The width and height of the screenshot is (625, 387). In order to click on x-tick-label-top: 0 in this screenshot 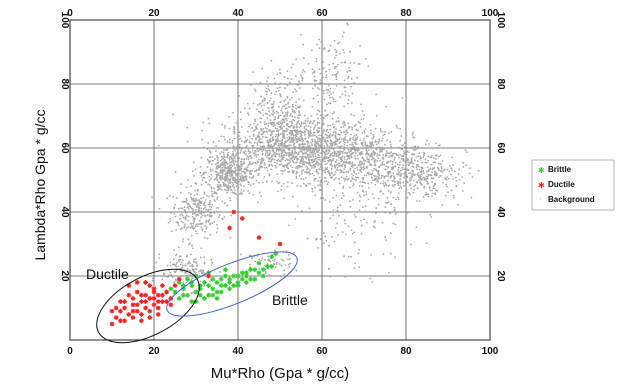, I will do `click(70, 13)`.